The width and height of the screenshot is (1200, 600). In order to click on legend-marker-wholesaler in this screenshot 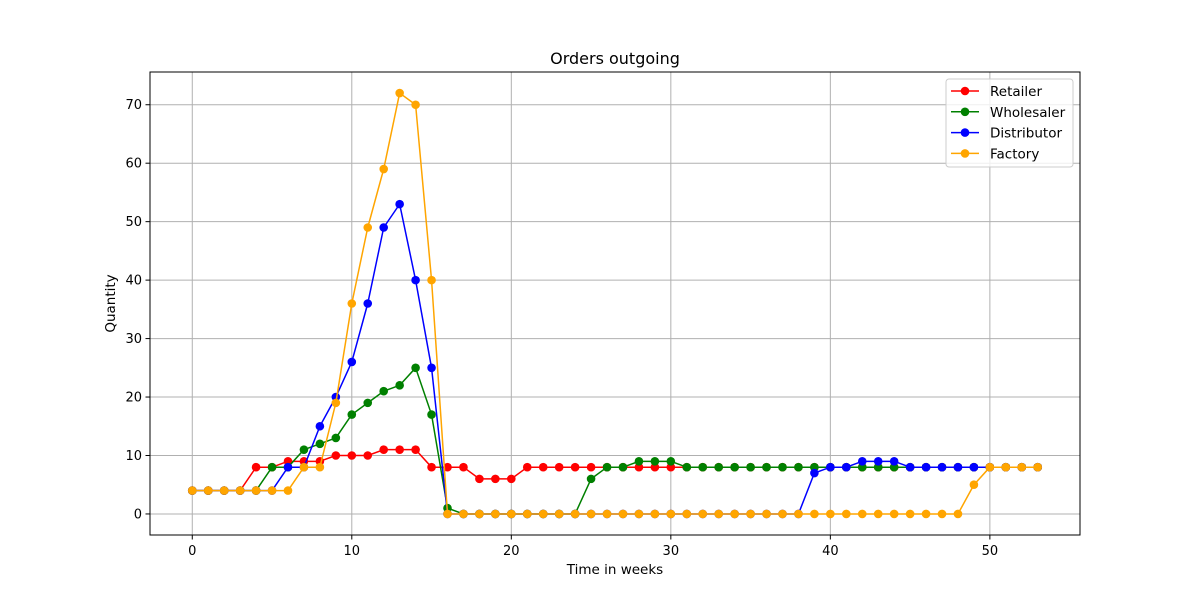, I will do `click(965, 112)`.